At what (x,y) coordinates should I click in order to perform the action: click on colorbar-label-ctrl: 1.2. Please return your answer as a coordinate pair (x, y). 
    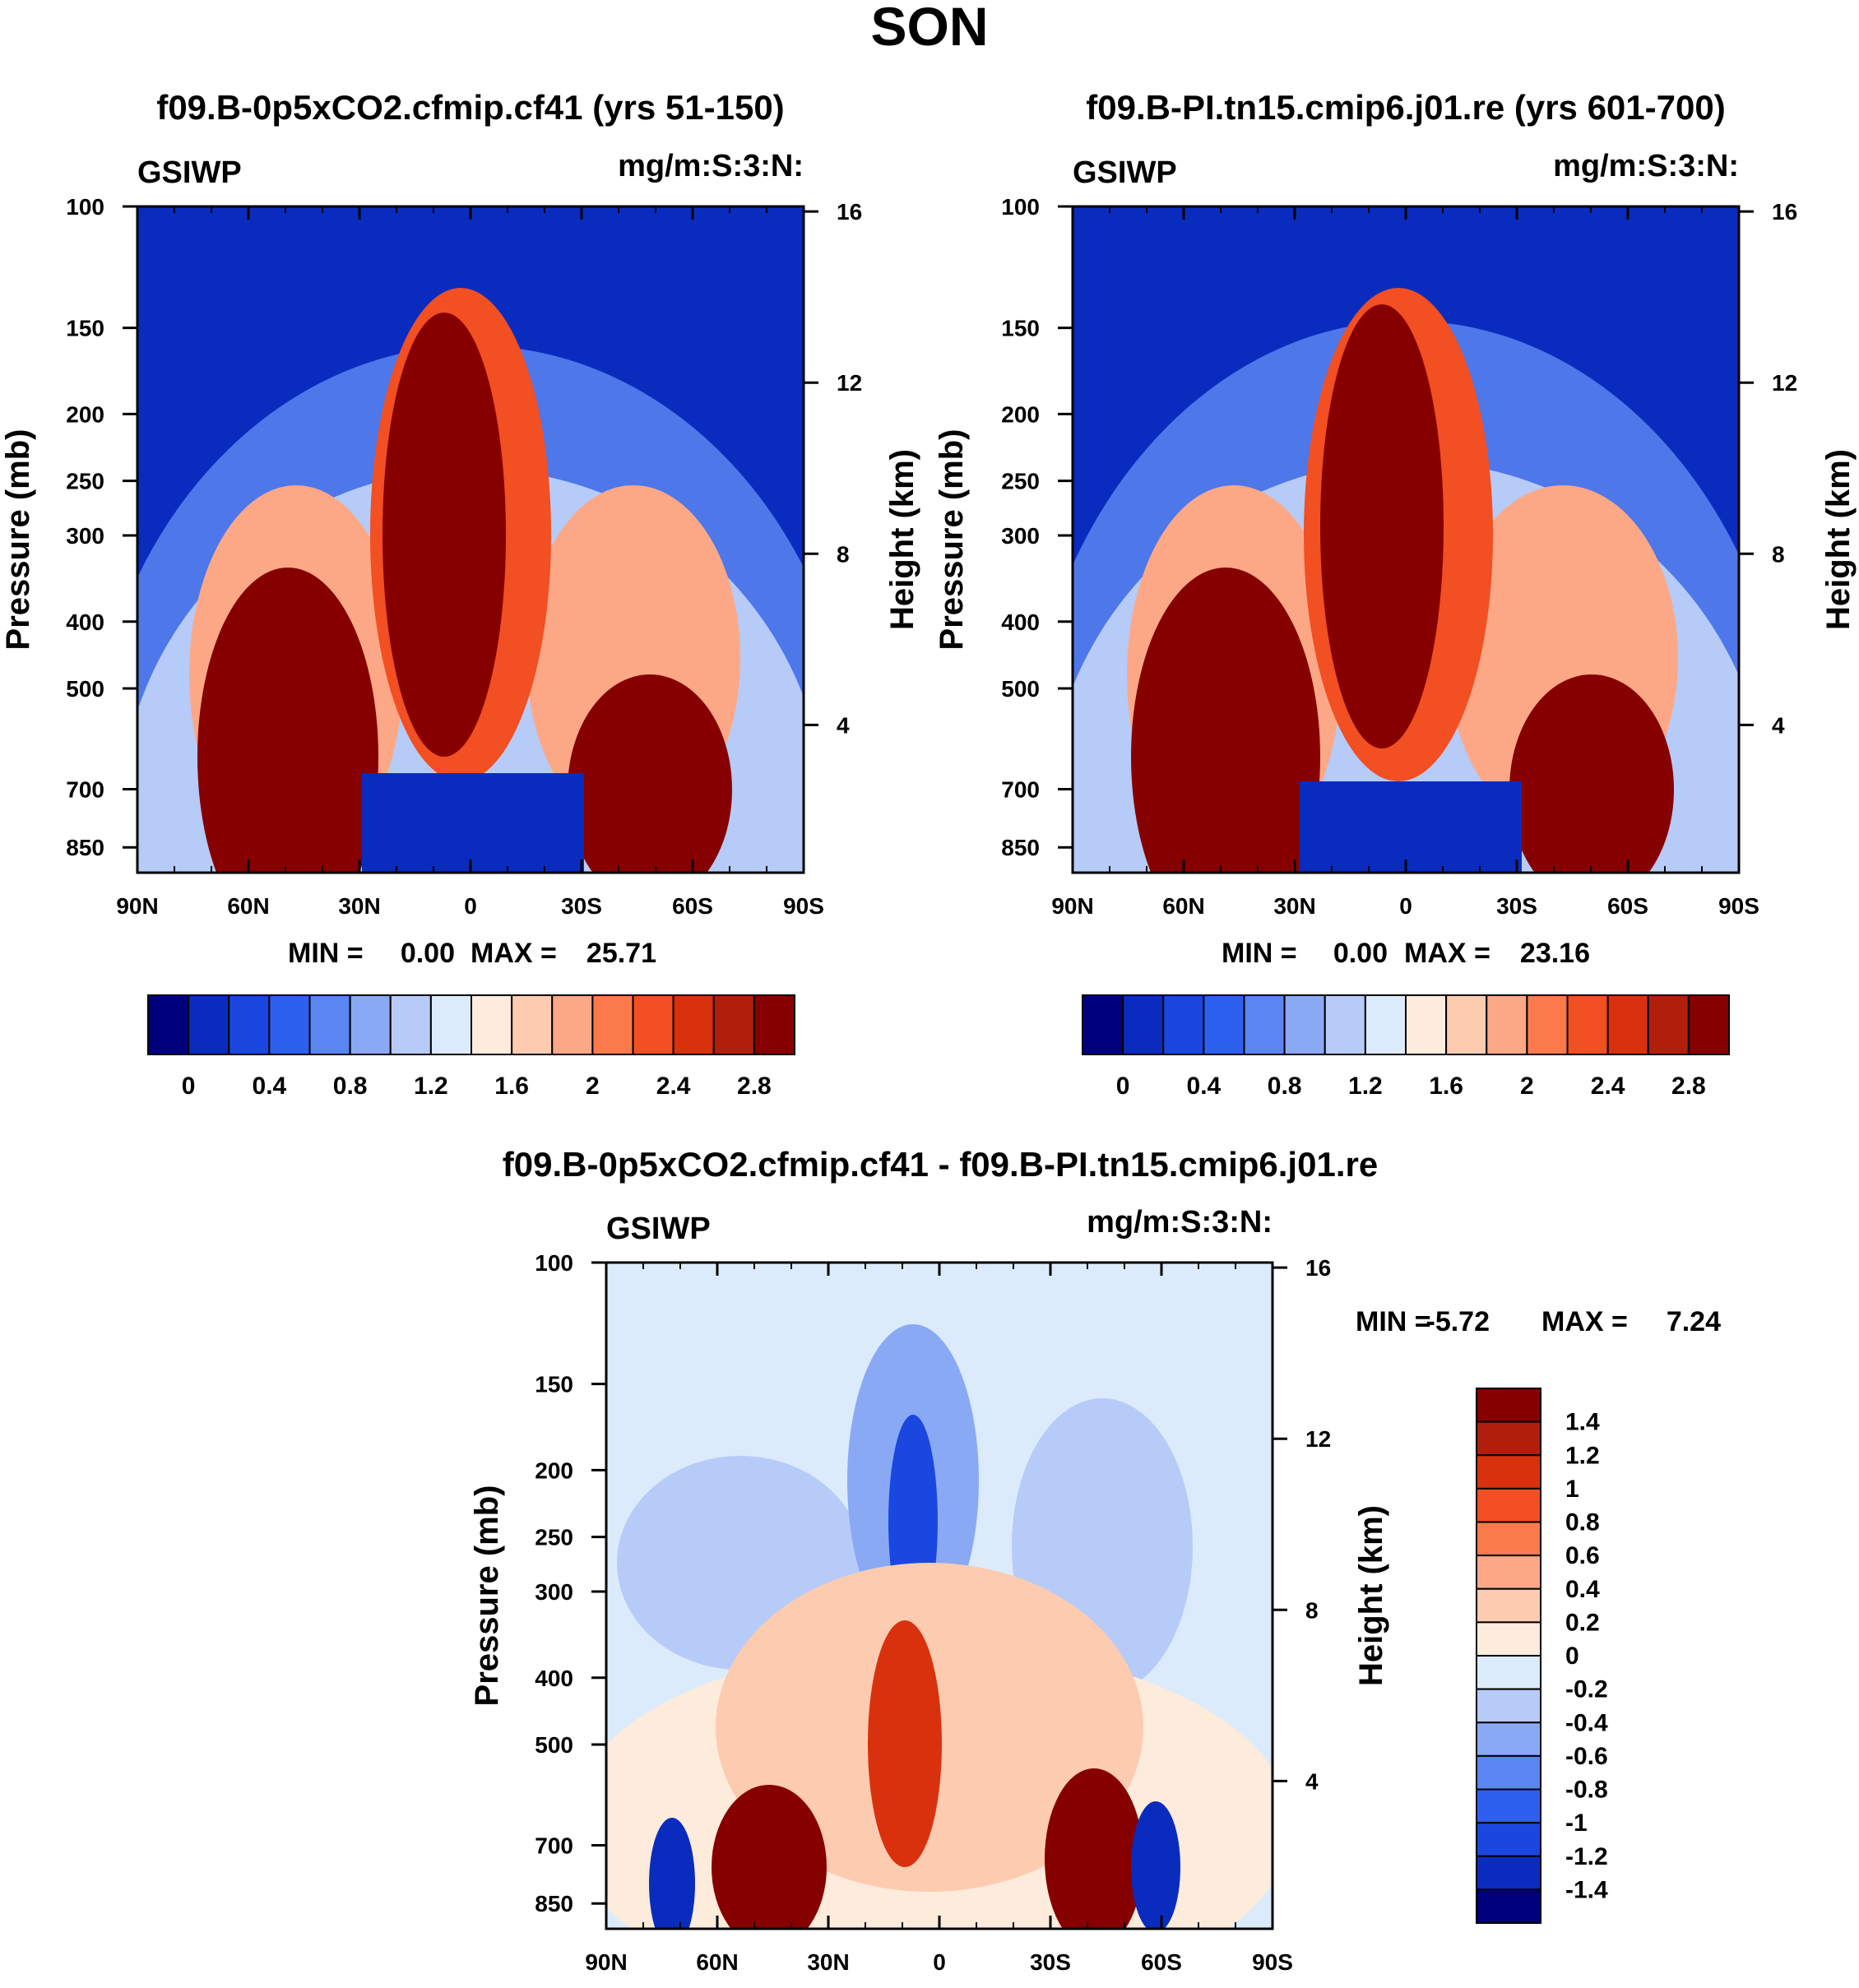
    Looking at the image, I should click on (431, 1087).